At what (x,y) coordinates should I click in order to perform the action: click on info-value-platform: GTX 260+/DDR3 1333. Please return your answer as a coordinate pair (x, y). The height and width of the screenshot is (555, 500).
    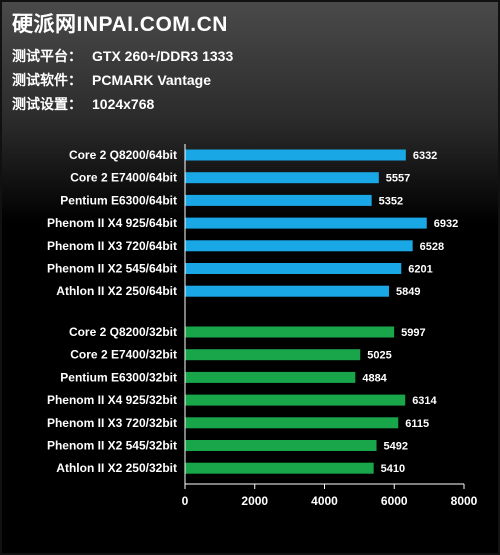
    Looking at the image, I should click on (163, 56).